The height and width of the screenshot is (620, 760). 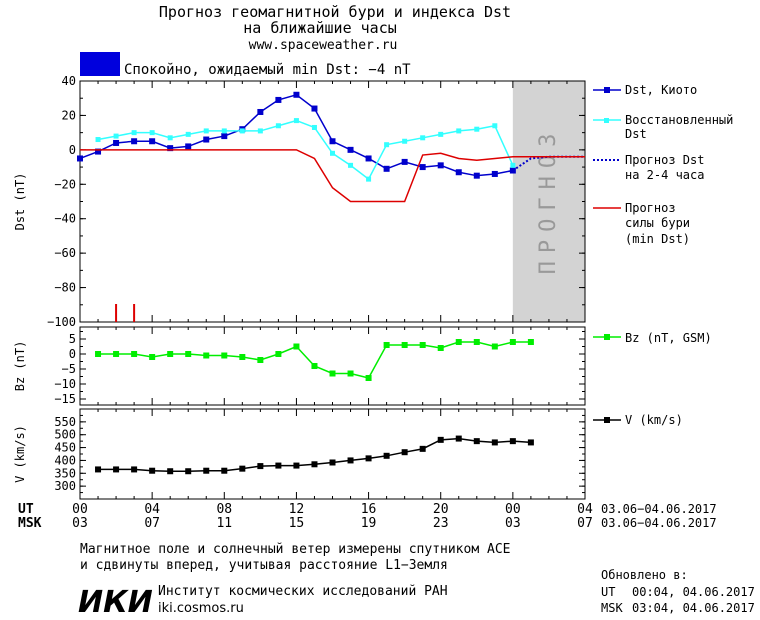 What do you see at coordinates (657, 223) in the screenshot?
I see `legend-storm-forecast-label2: силы бури` at bounding box center [657, 223].